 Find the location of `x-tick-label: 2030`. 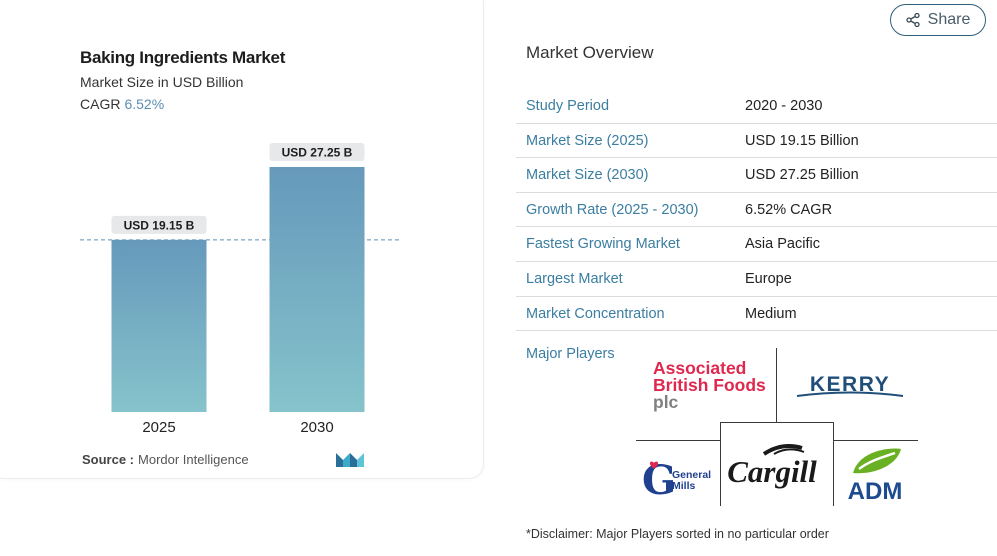

x-tick-label: 2030 is located at coordinates (316, 427).